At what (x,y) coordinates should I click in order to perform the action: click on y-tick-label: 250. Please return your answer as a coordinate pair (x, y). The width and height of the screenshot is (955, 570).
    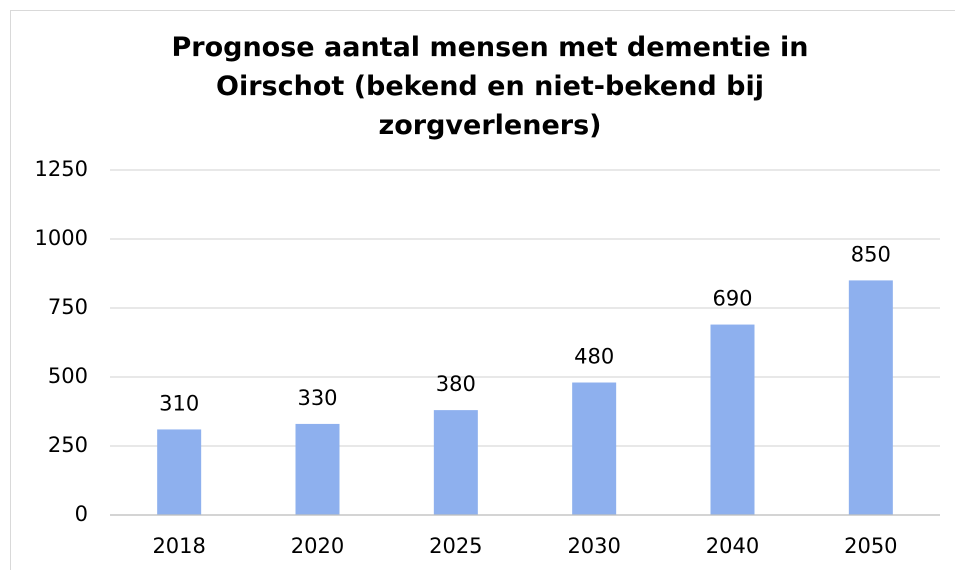
    Looking at the image, I should click on (68, 445).